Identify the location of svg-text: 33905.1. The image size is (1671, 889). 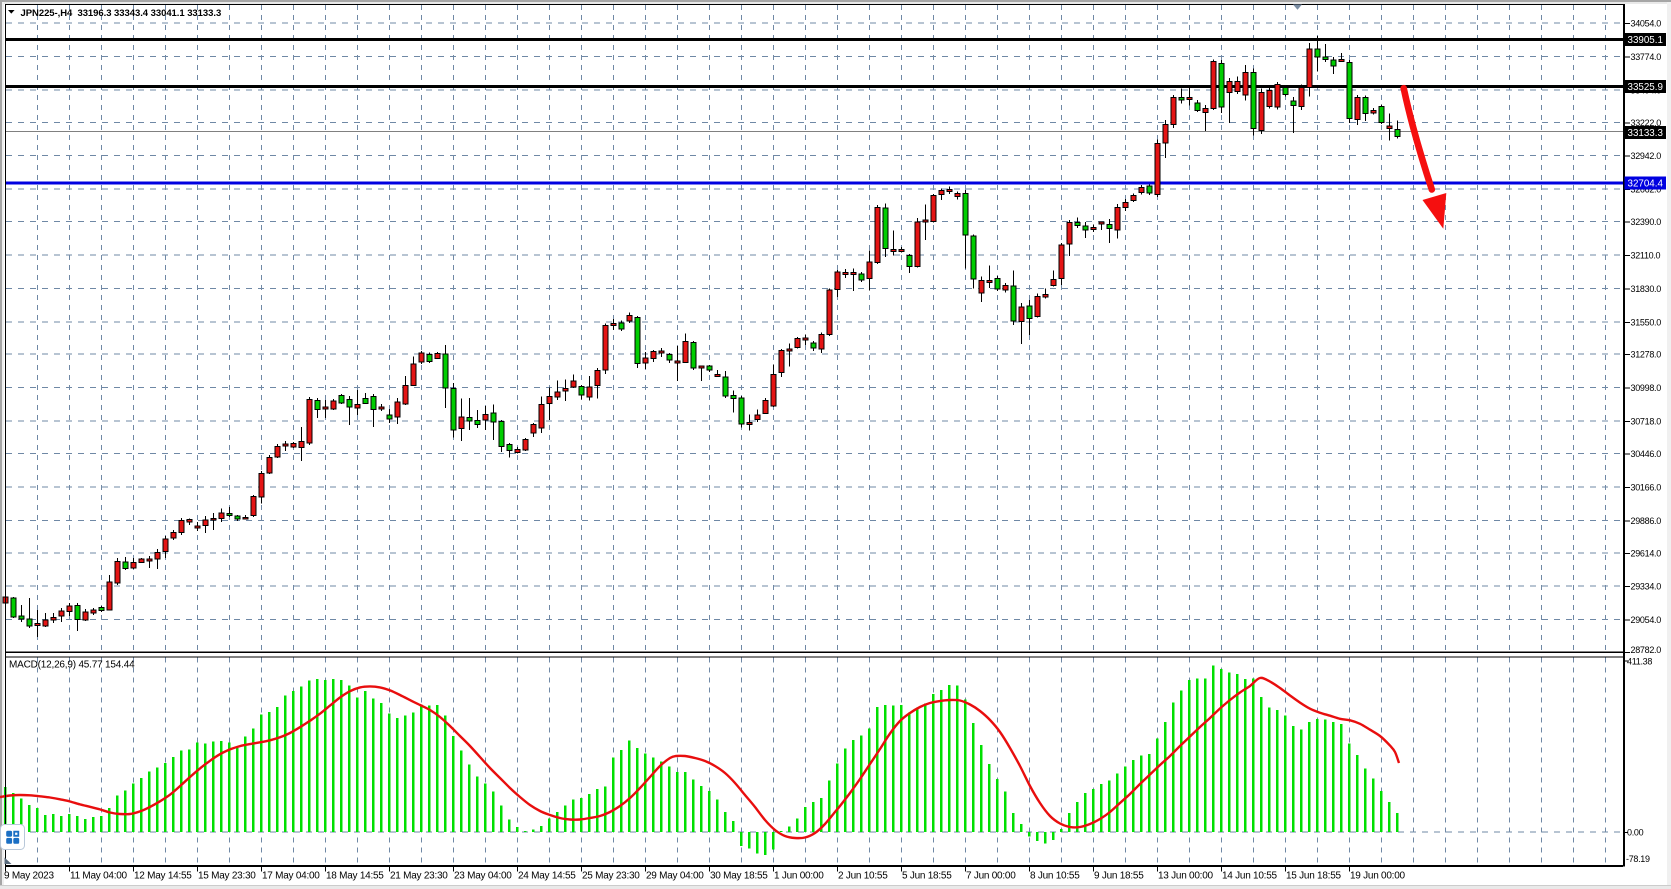
(1645, 40).